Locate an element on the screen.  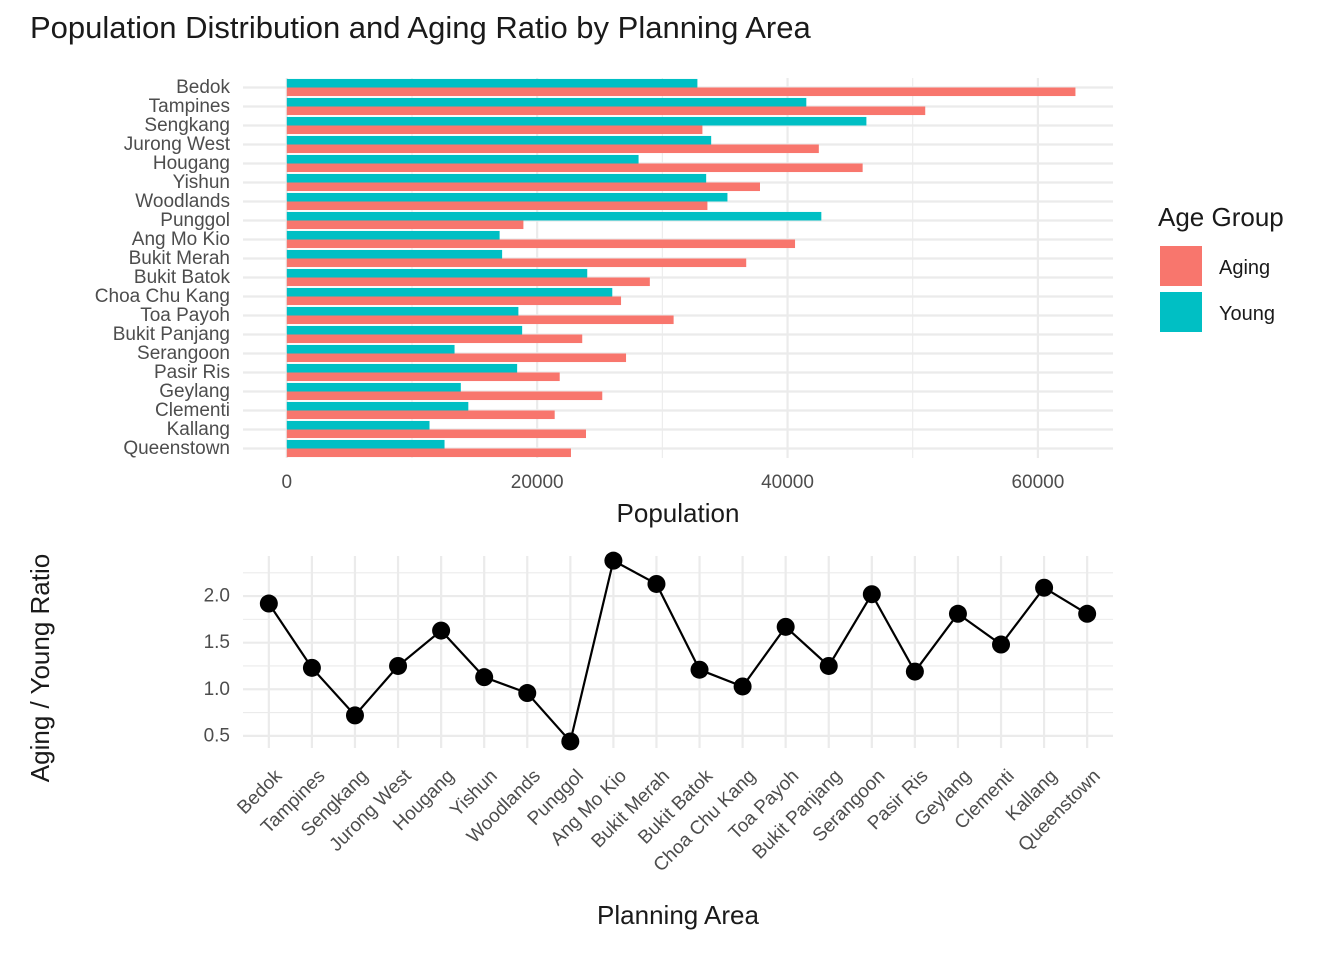
ratio-points is located at coordinates (678, 651).